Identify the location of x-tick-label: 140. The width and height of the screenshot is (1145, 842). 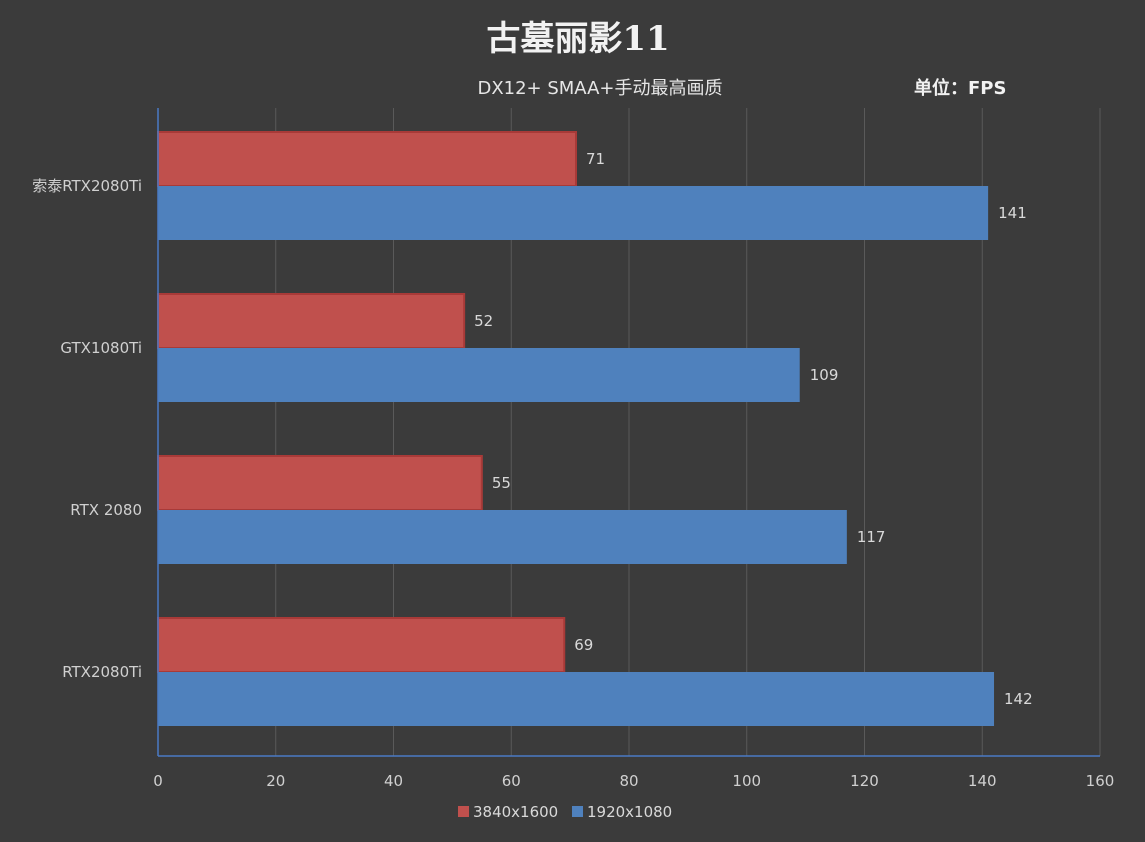
(982, 781).